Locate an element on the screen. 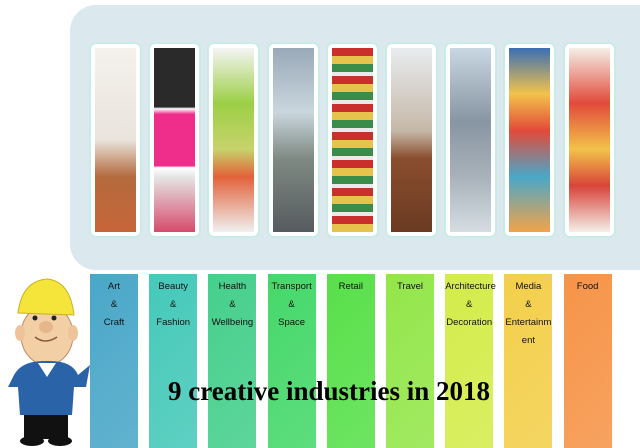 Image resolution: width=640 pixels, height=448 pixels. page-title: 9 creative industries in 2018 is located at coordinates (329, 391).